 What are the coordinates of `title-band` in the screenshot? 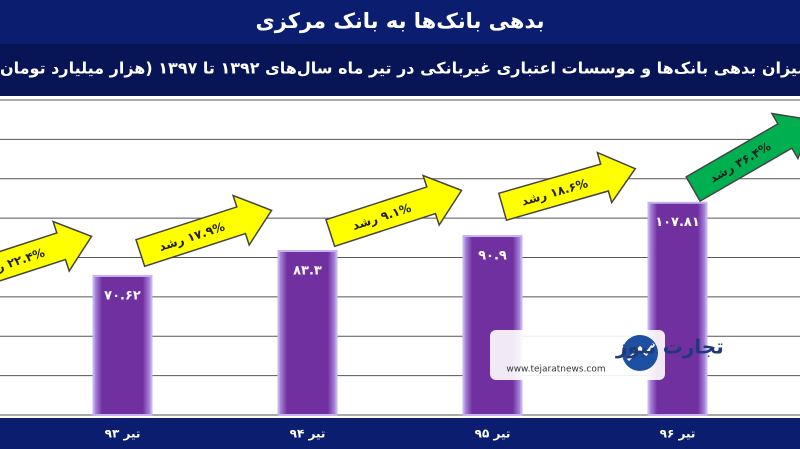 It's located at (400, 22).